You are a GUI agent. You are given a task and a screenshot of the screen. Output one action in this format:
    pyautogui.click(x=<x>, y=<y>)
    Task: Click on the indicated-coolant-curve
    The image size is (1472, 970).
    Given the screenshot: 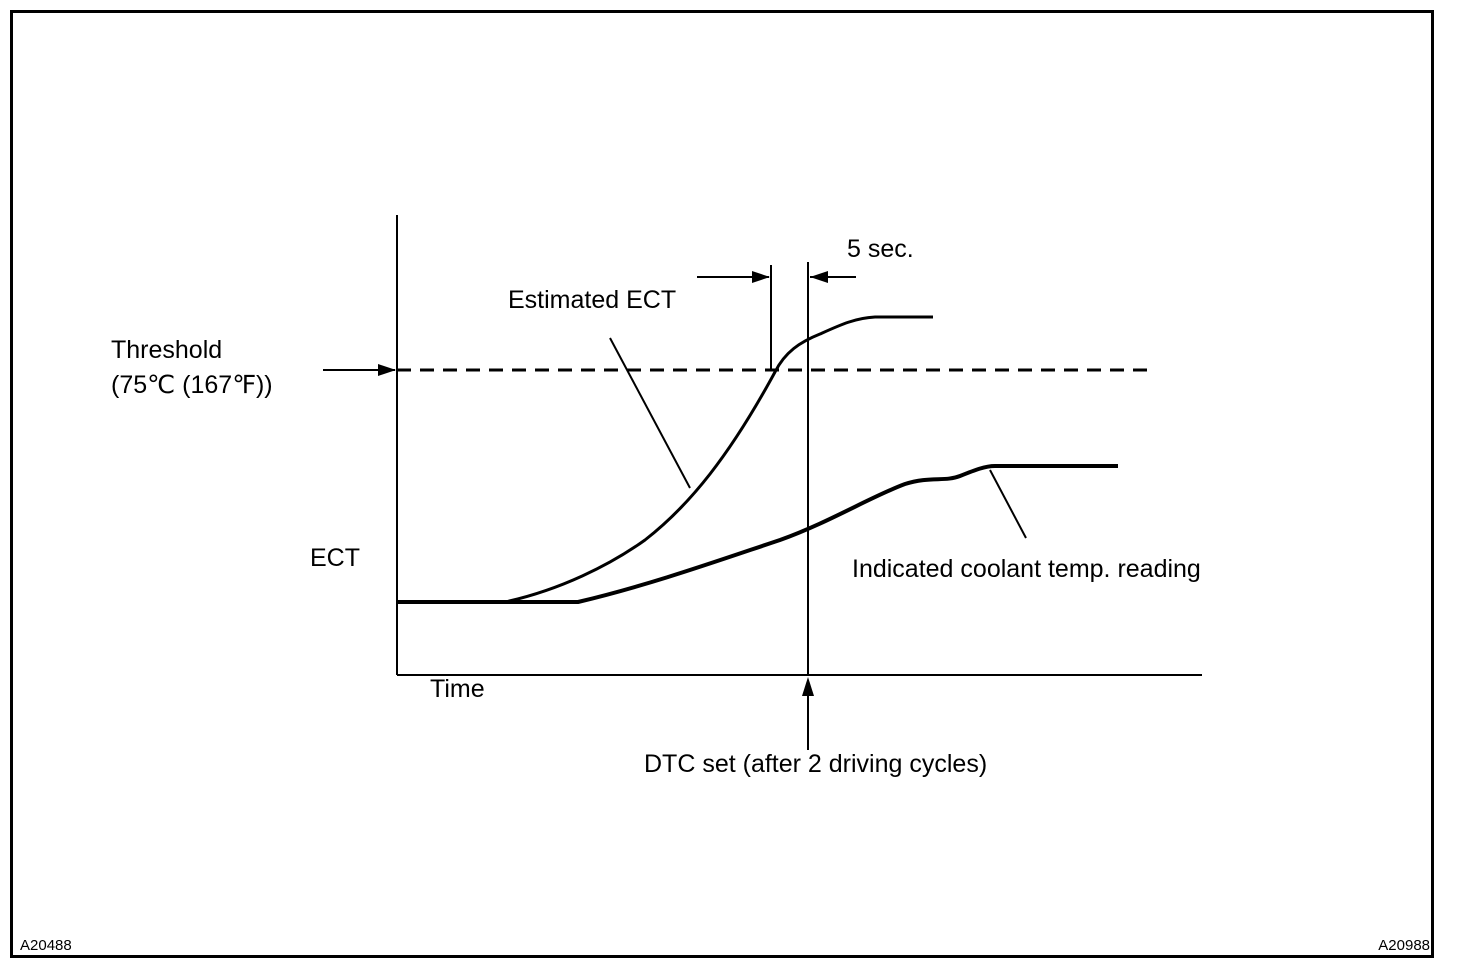 What is the action you would take?
    pyautogui.click(x=757, y=534)
    